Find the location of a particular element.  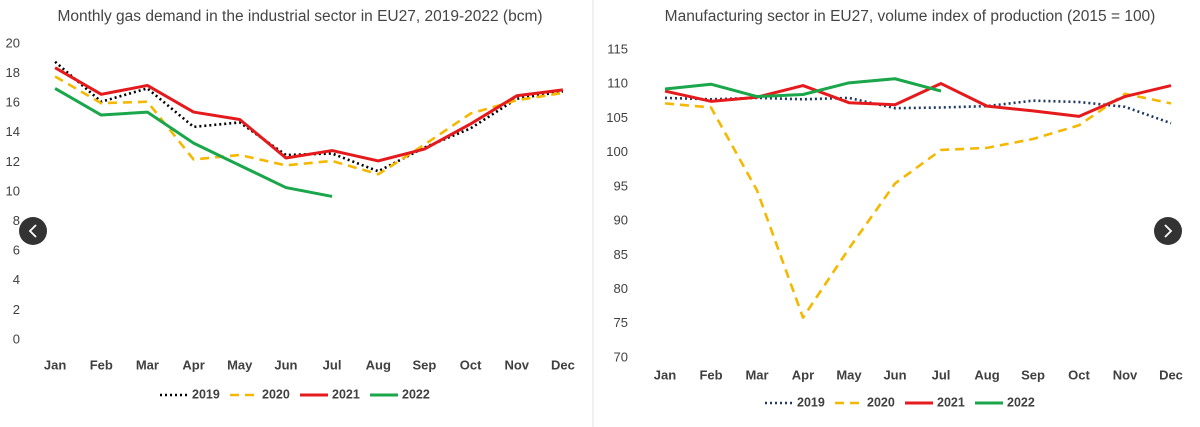

y-tick-label: 18 is located at coordinates (13, 72).